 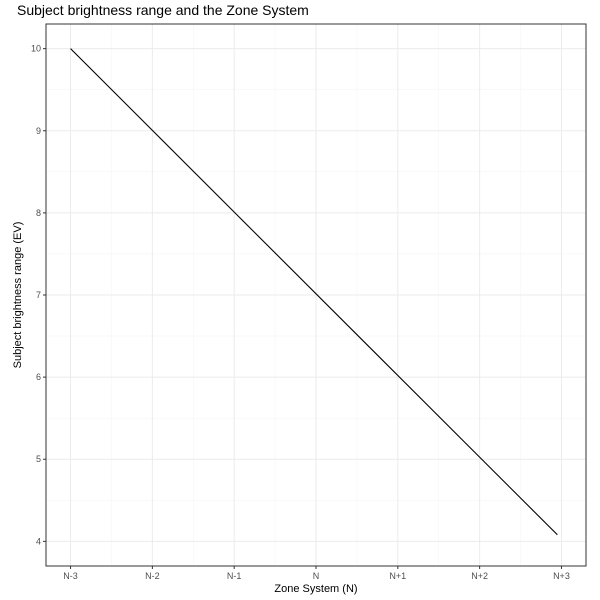 What do you see at coordinates (38, 377) in the screenshot?
I see `y-tick-label: 6` at bounding box center [38, 377].